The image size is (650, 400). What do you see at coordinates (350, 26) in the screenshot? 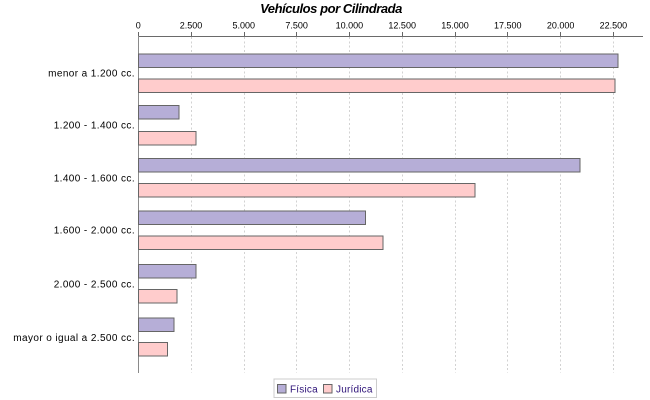
I see `svg-text: 10.000` at bounding box center [350, 26].